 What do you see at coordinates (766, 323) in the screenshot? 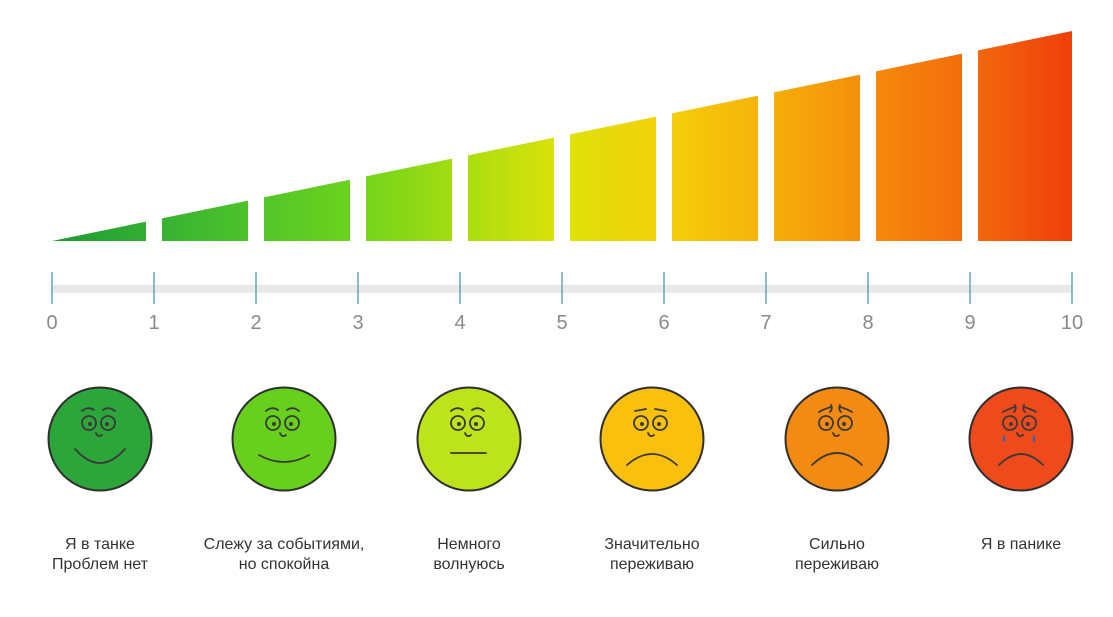
I see `scale-tick-label: 7` at bounding box center [766, 323].